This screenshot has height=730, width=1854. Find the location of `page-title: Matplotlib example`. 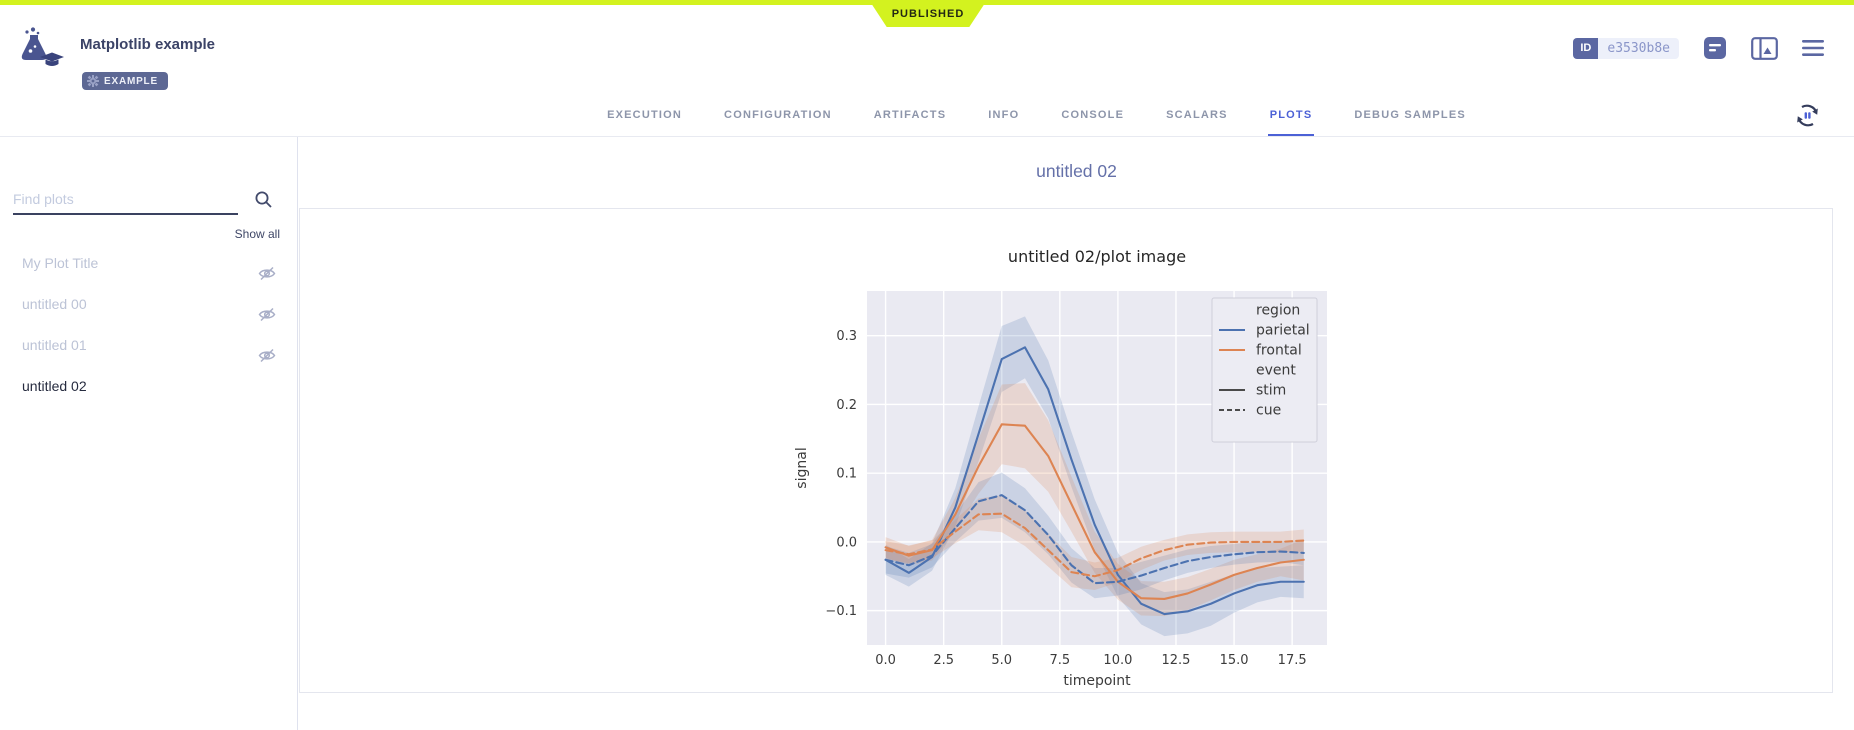

page-title: Matplotlib example is located at coordinates (148, 44).